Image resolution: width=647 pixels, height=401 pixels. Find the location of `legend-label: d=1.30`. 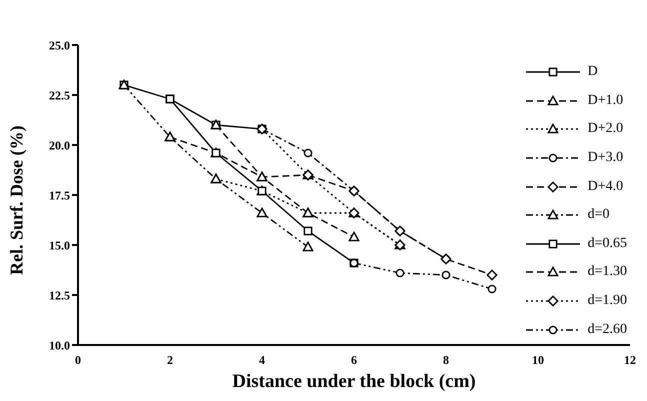

legend-label: d=1.30 is located at coordinates (607, 272).